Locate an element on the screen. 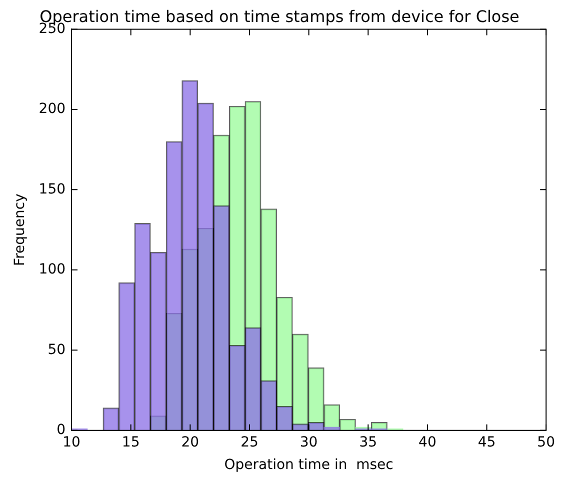 The width and height of the screenshot is (567, 484). x-tick-label: 40 is located at coordinates (427, 442).